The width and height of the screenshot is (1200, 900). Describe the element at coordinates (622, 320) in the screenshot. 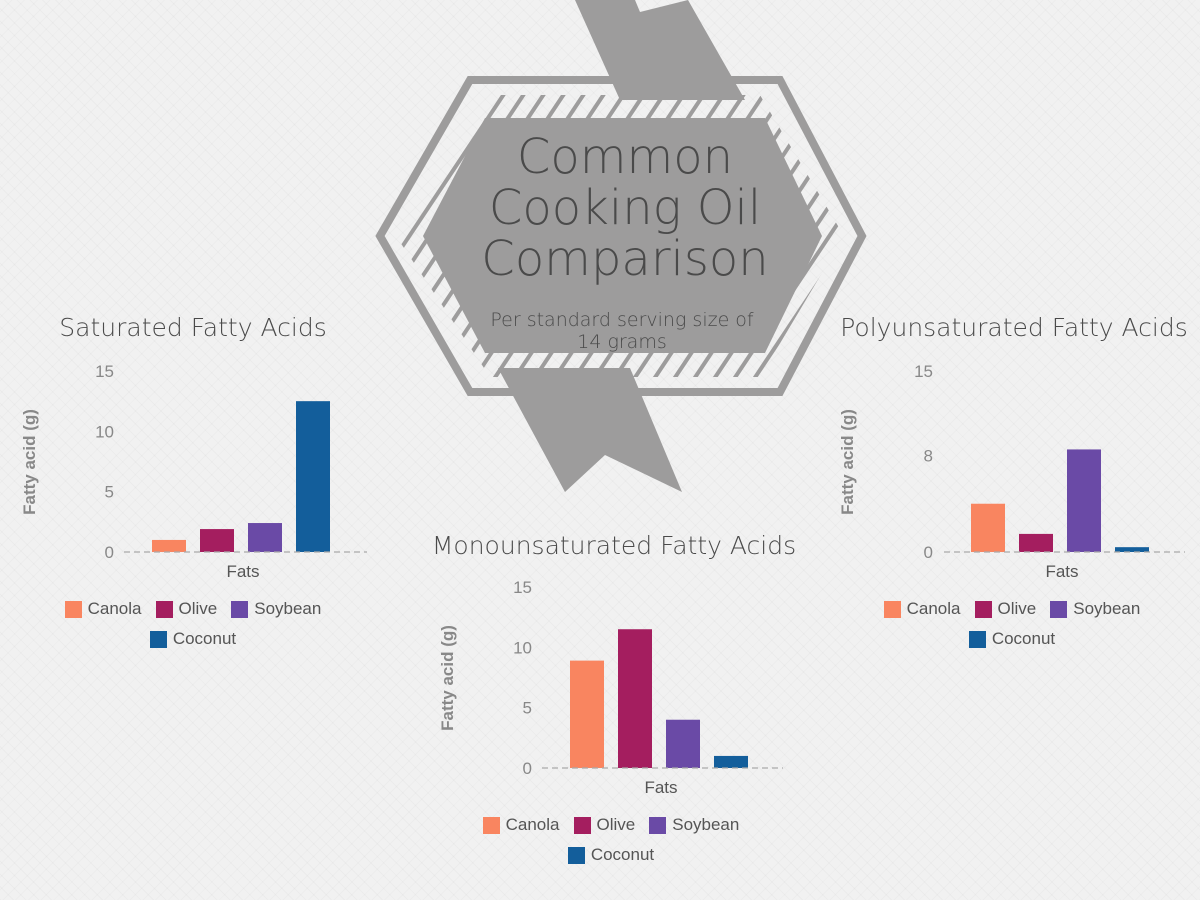

I see `subtitle-line-1: Per standard serving size of` at that location.